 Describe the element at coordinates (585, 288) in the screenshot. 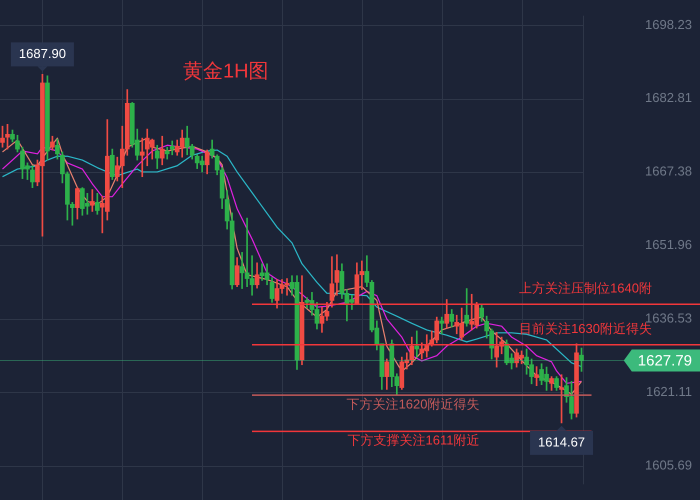

I see `ref-line-label: 上方关注压制位1640附` at that location.